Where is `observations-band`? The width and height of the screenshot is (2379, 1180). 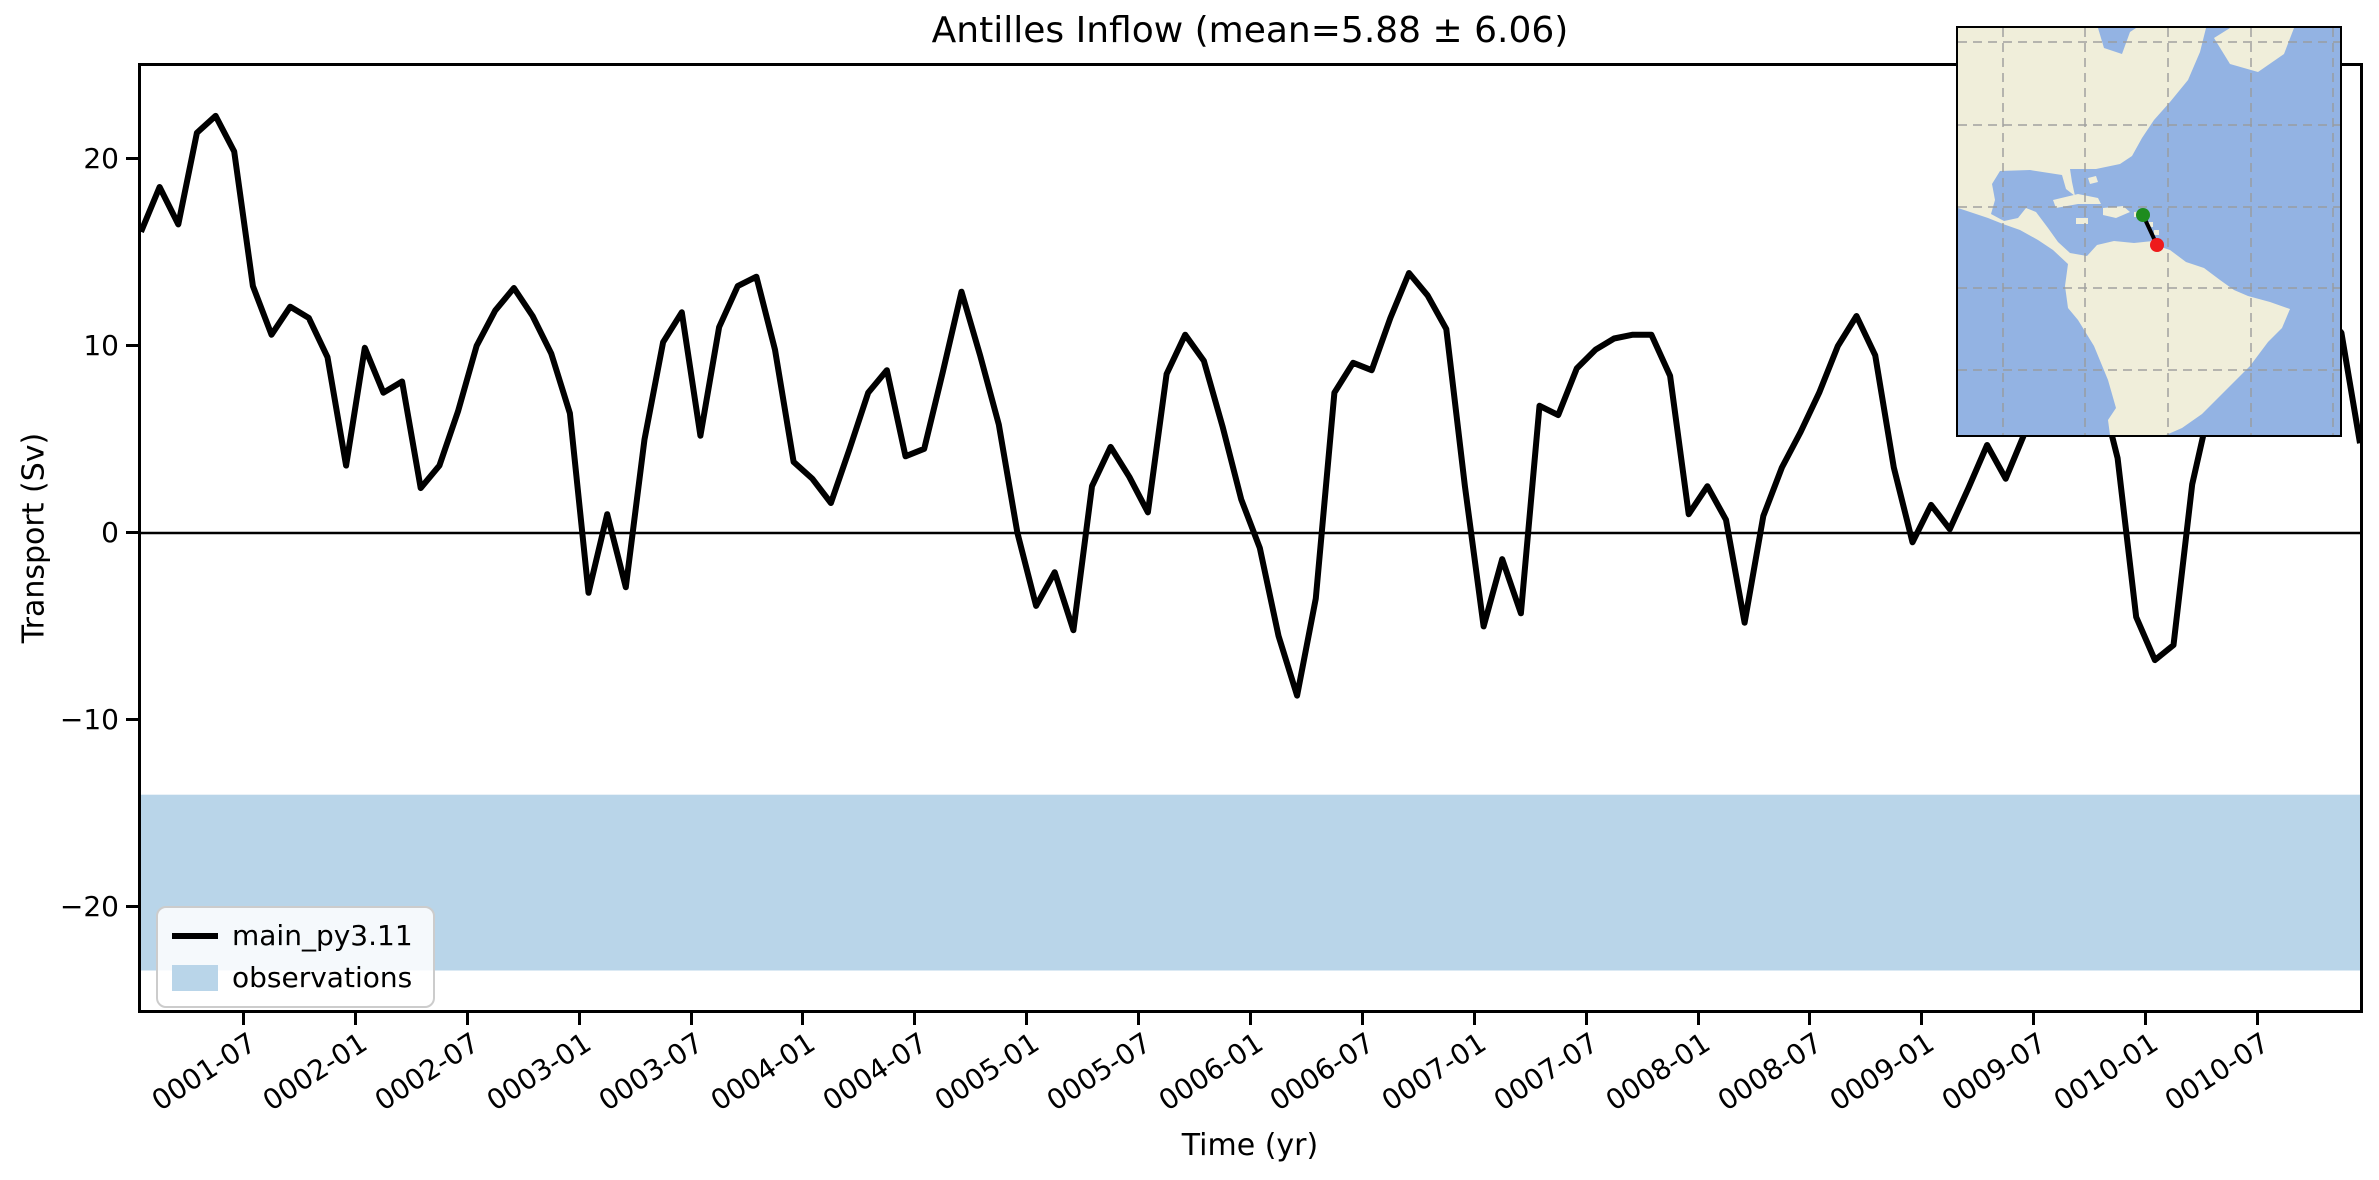 observations-band is located at coordinates (1250, 882).